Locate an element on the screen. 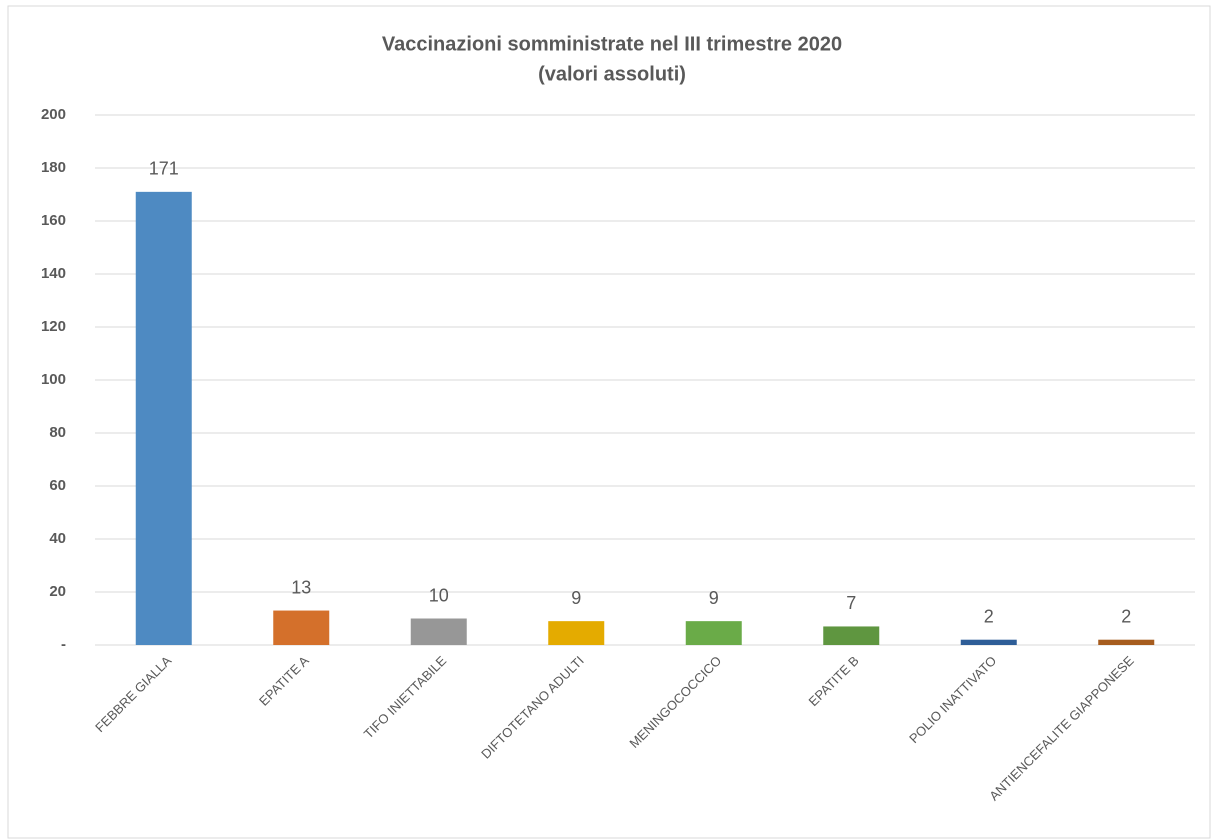  chart-subtitle: (valori assoluti) is located at coordinates (612, 74).